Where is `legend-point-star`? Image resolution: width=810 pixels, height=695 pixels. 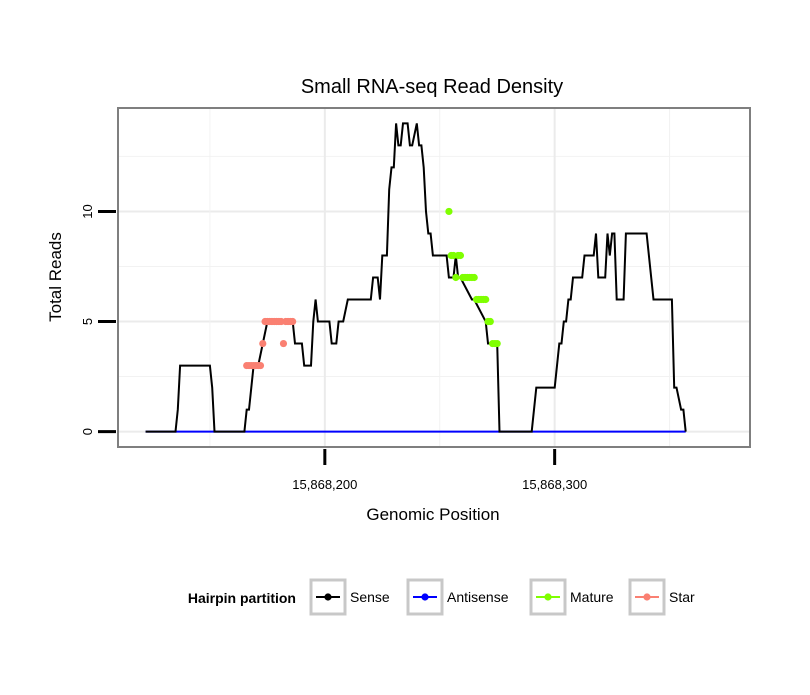
legend-point-star is located at coordinates (647, 597).